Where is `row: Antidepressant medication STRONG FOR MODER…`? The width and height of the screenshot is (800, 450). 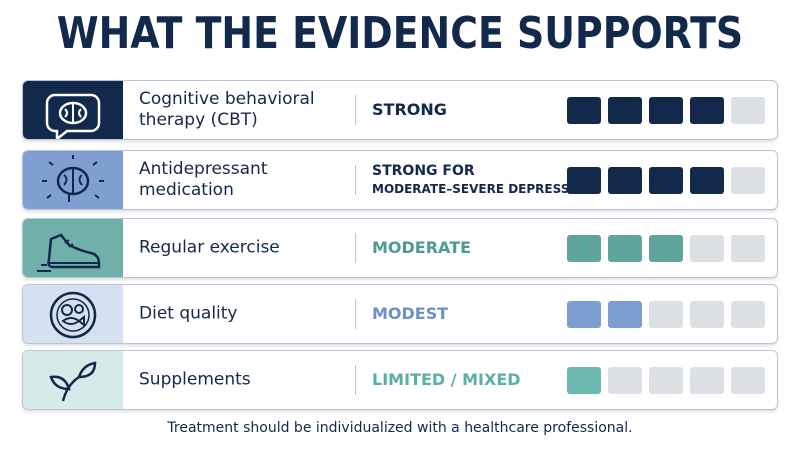
row: Antidepressant medication STRONG FOR MODER… is located at coordinates (400, 180).